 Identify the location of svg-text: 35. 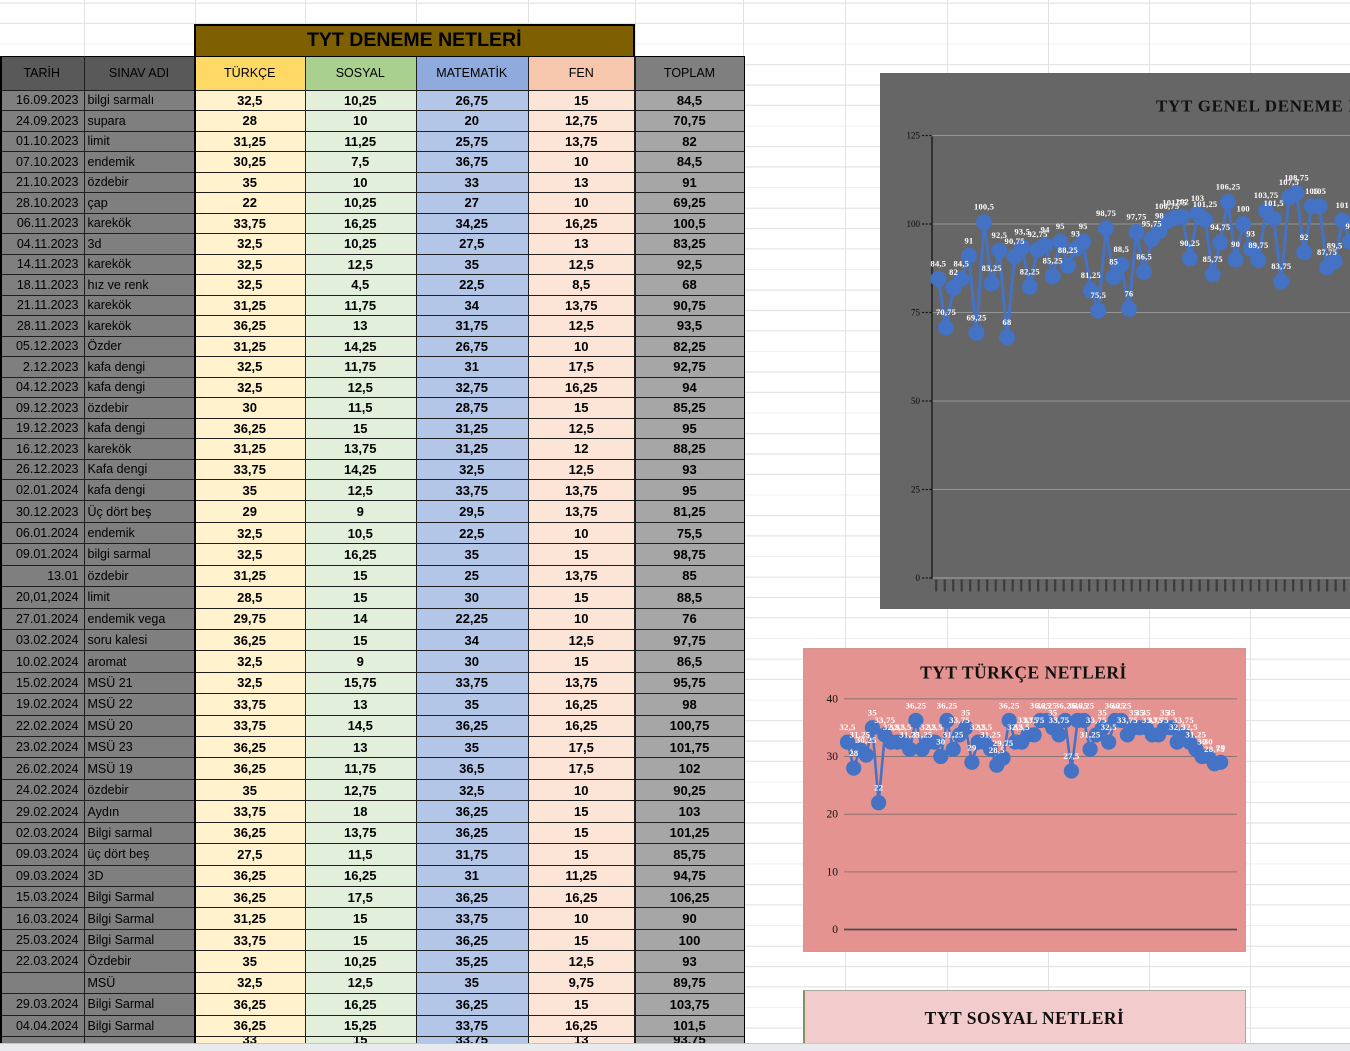
(966, 712).